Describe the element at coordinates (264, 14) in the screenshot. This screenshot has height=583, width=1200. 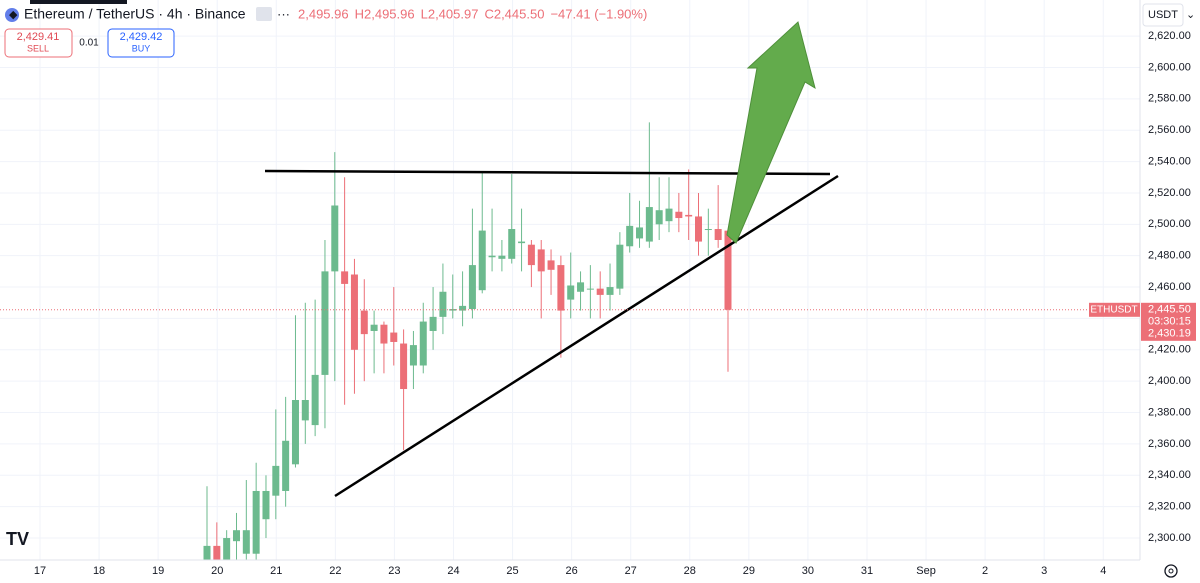
I see `eye-button` at that location.